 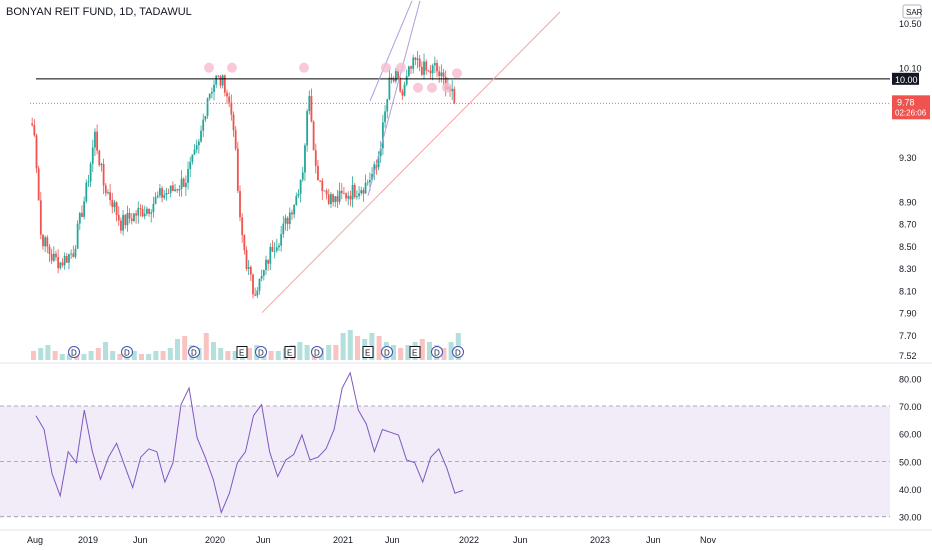 I want to click on price-tick-label: 9.30, so click(x=908, y=158).